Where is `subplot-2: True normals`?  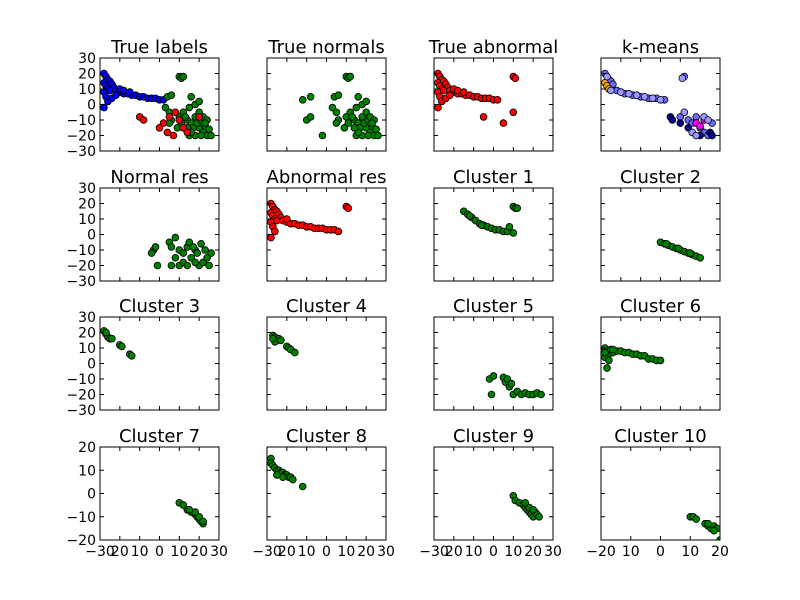 subplot-2: True normals is located at coordinates (326, 94).